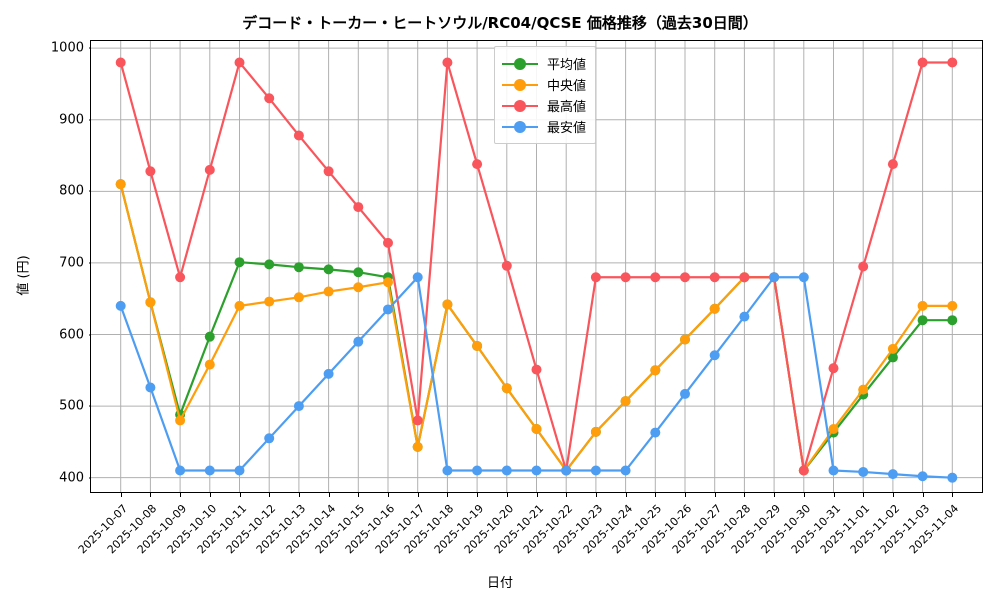  I want to click on y-axis-ticks: 400 500 600 700 800 900 1000, so click(49, 266).